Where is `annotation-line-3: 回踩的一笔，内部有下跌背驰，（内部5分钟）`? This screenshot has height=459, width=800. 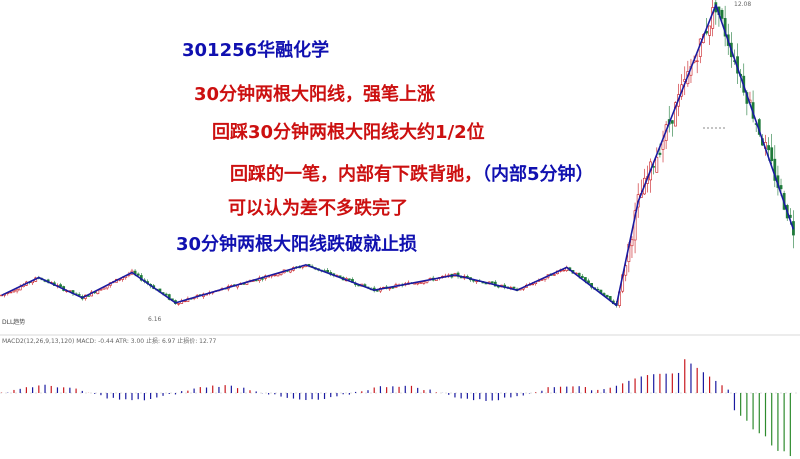
annotation-line-3: 回踩的一笔，内部有下跌背驰，（内部5分钟） is located at coordinates (412, 173).